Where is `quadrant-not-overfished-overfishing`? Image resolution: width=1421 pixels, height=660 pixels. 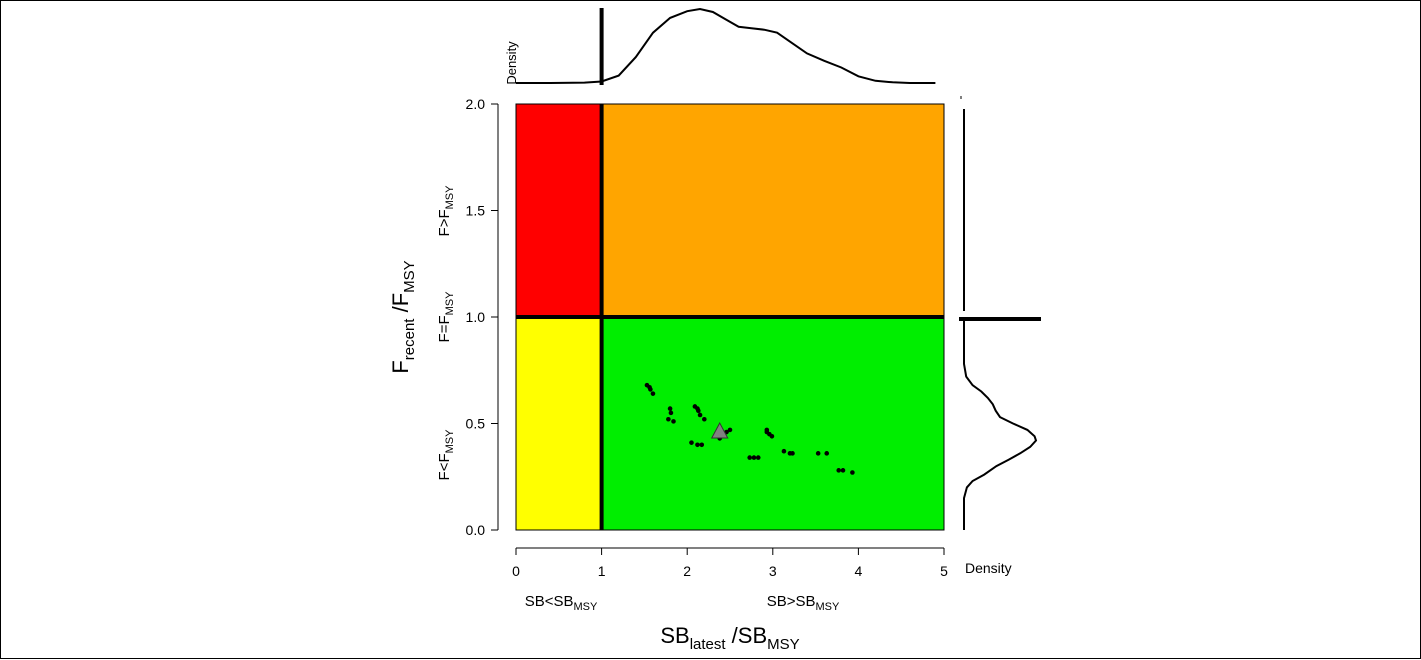
quadrant-not-overfished-overfishing is located at coordinates (772, 210).